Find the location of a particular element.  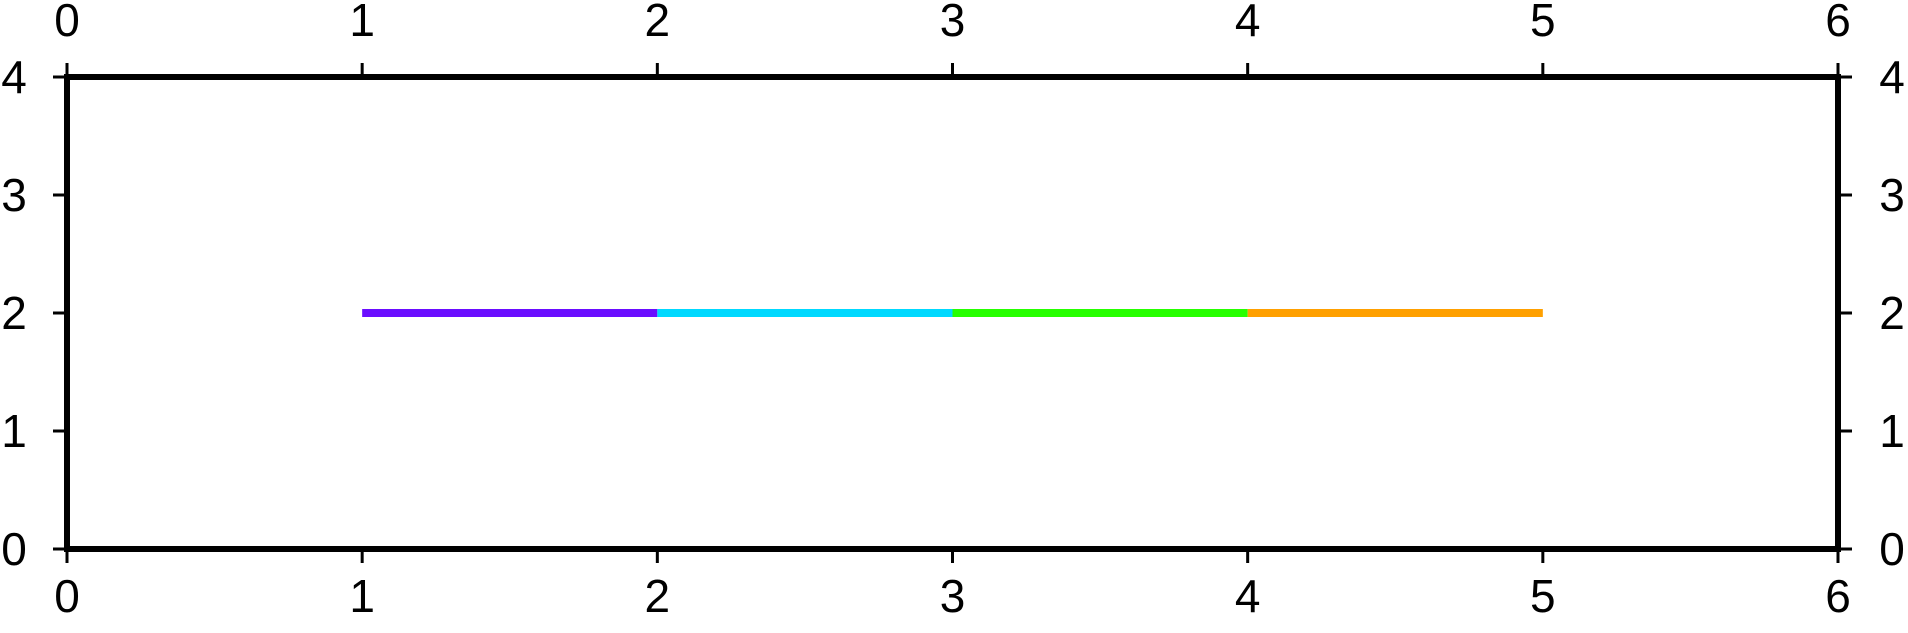

x-tick-label-bottom: 3 is located at coordinates (953, 596).